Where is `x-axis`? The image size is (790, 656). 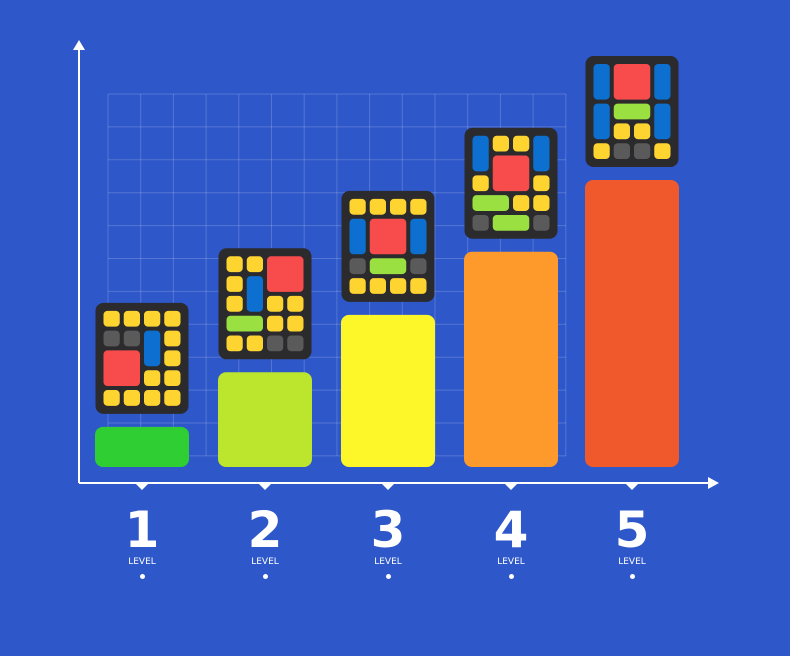 x-axis is located at coordinates (399, 483).